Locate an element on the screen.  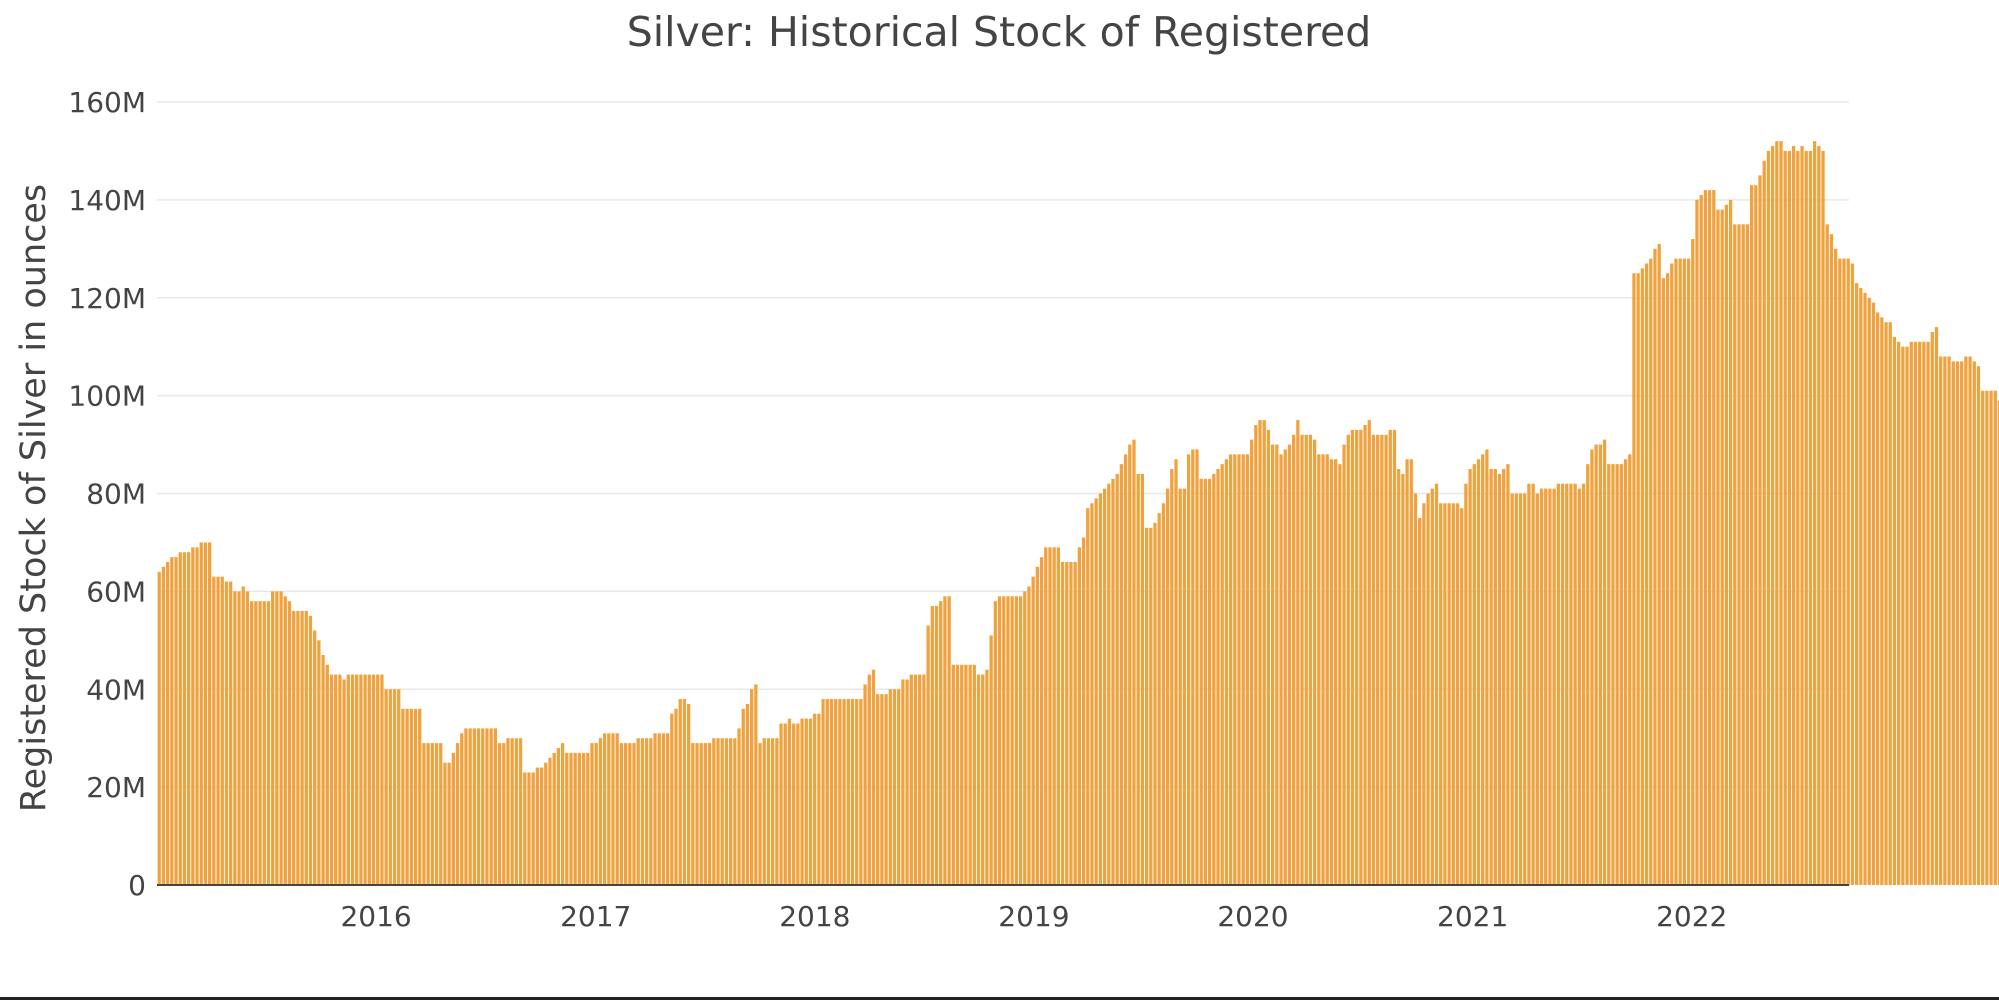
y-tick-label: 40M is located at coordinates (116, 689).